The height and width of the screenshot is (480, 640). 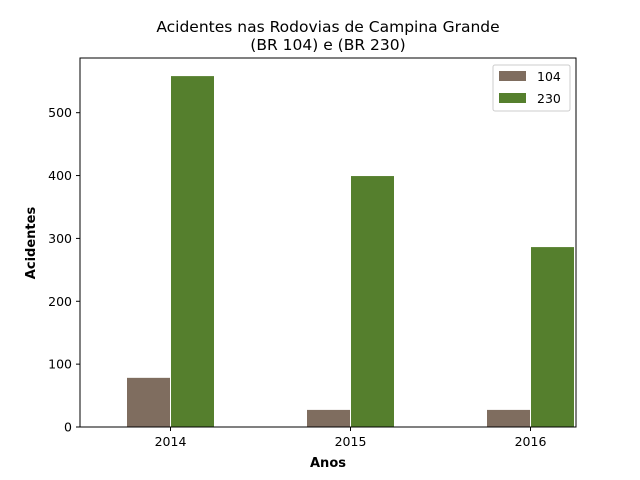 I want to click on chart-title-line1: Acidentes nas Rodovias de Campina Grande, so click(x=327, y=27).